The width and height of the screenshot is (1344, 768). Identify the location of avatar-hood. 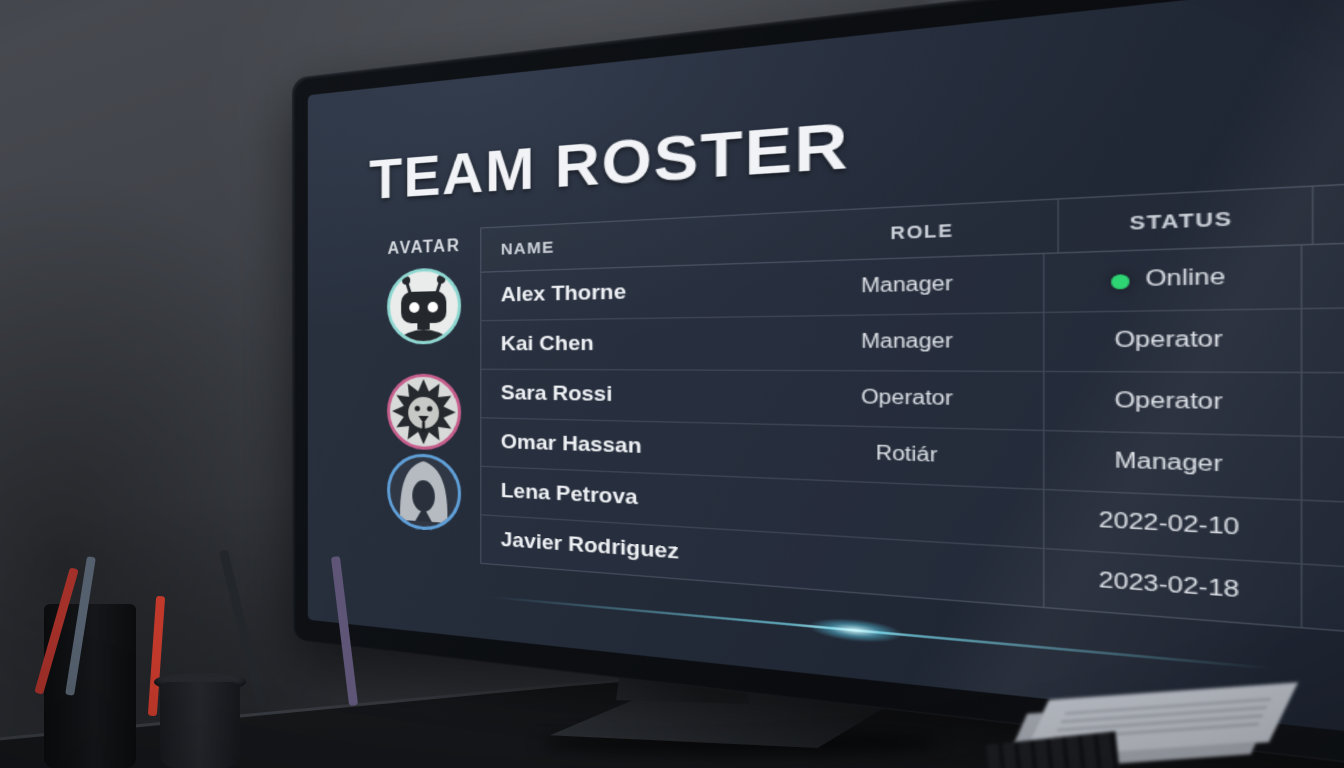
(424, 492).